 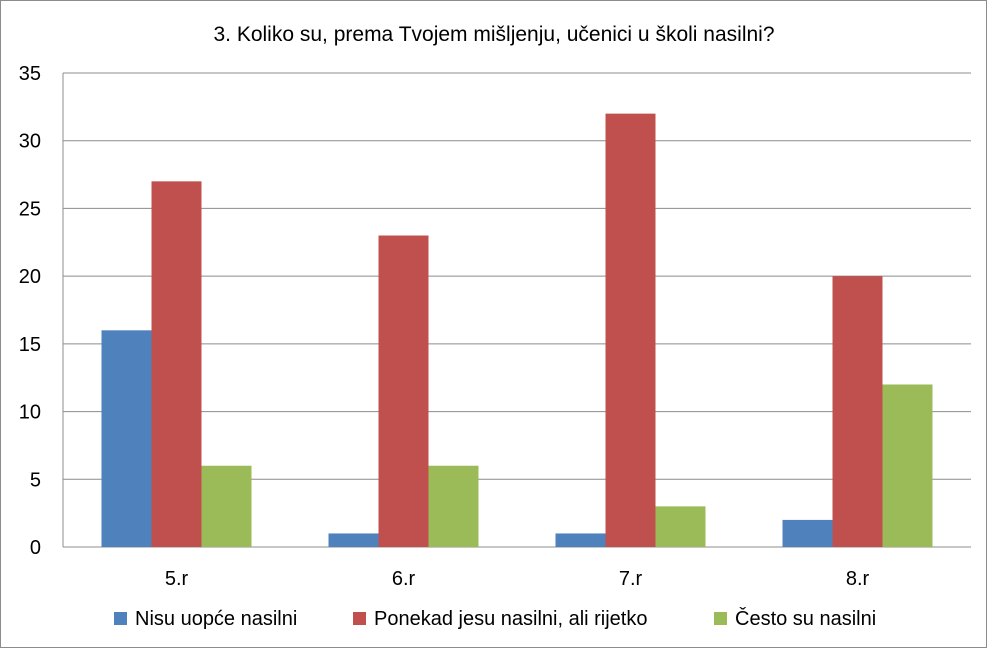 I want to click on y-tick-label-10: 10, so click(x=30, y=413).